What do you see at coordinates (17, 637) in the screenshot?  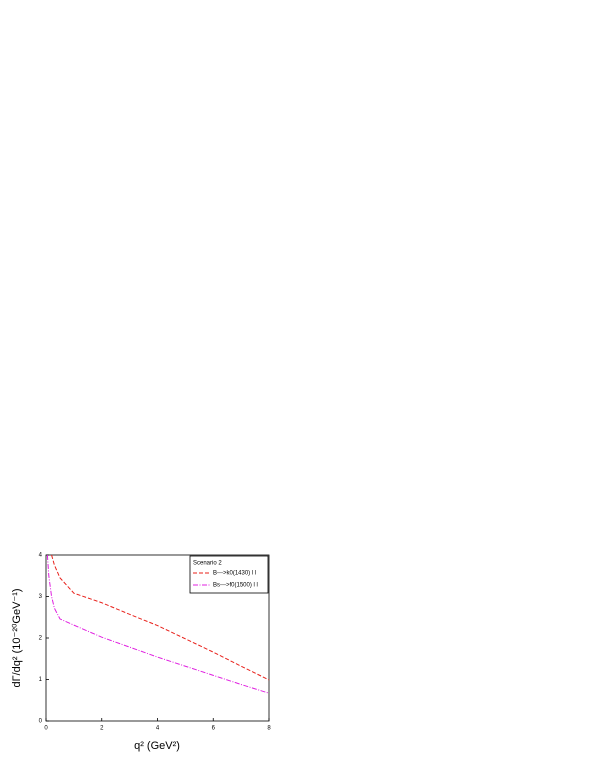 I see `y-axis-label: dΓ/dq² (10⁻²⁰GeV⁻¹)` at bounding box center [17, 637].